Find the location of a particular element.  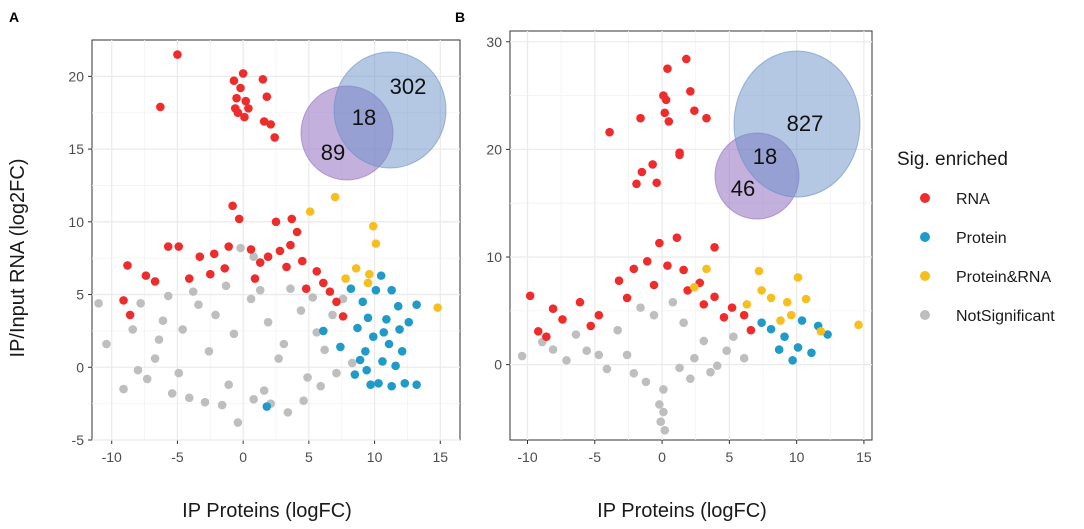

x-tick-label: -5 is located at coordinates (177, 457).